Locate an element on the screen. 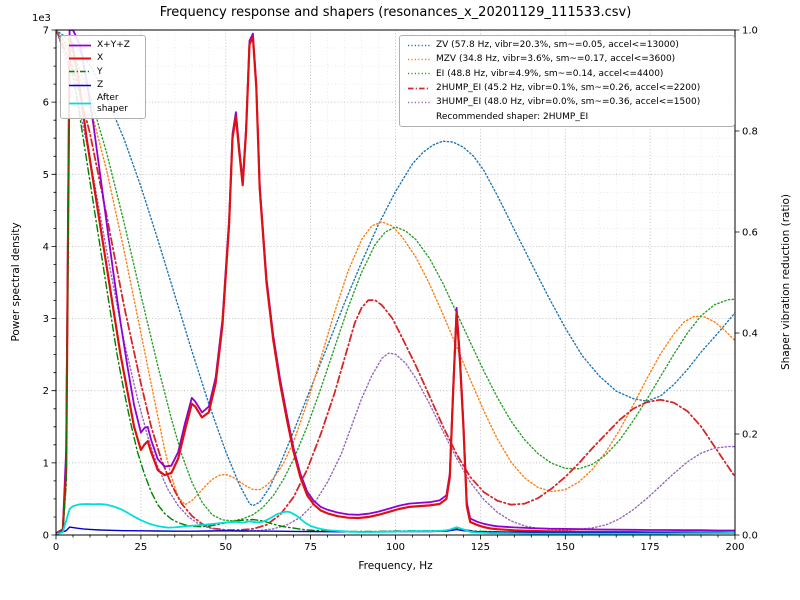 Image resolution: width=800 pixels, height=600 pixels. legend-item-z: Z is located at coordinates (103, 85).